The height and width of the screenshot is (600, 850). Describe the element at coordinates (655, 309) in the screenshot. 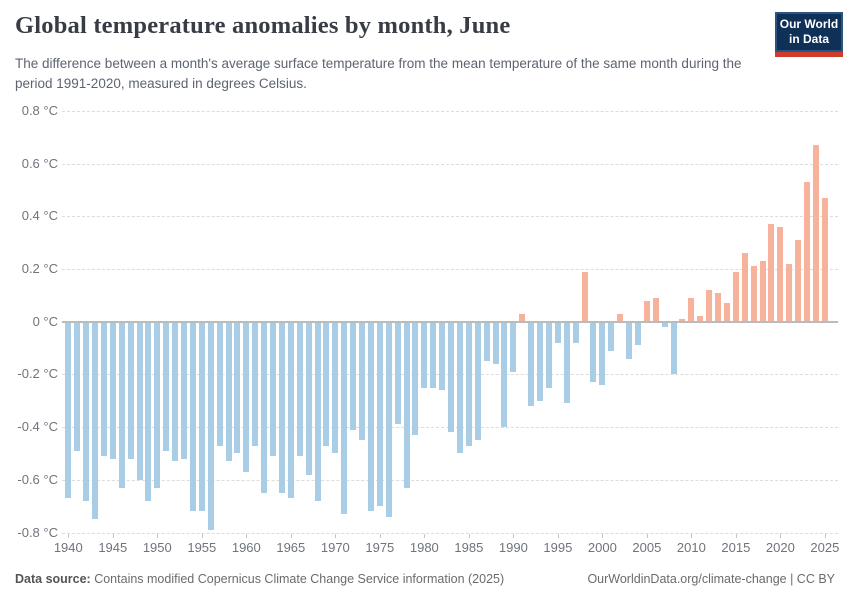

I see `bar-2006` at that location.